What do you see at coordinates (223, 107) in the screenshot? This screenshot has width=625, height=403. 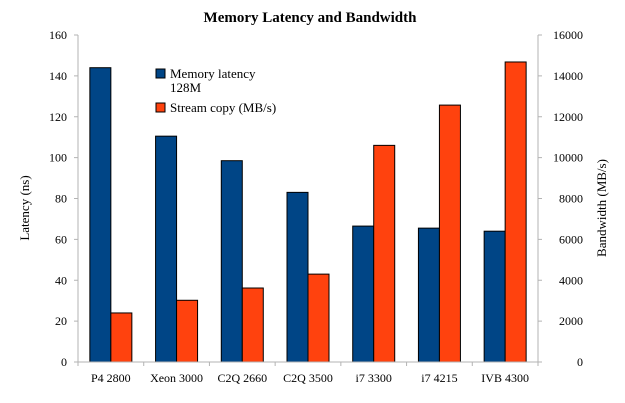 I see `legend-label-bandwidth: Stream copy (MB/s)` at bounding box center [223, 107].